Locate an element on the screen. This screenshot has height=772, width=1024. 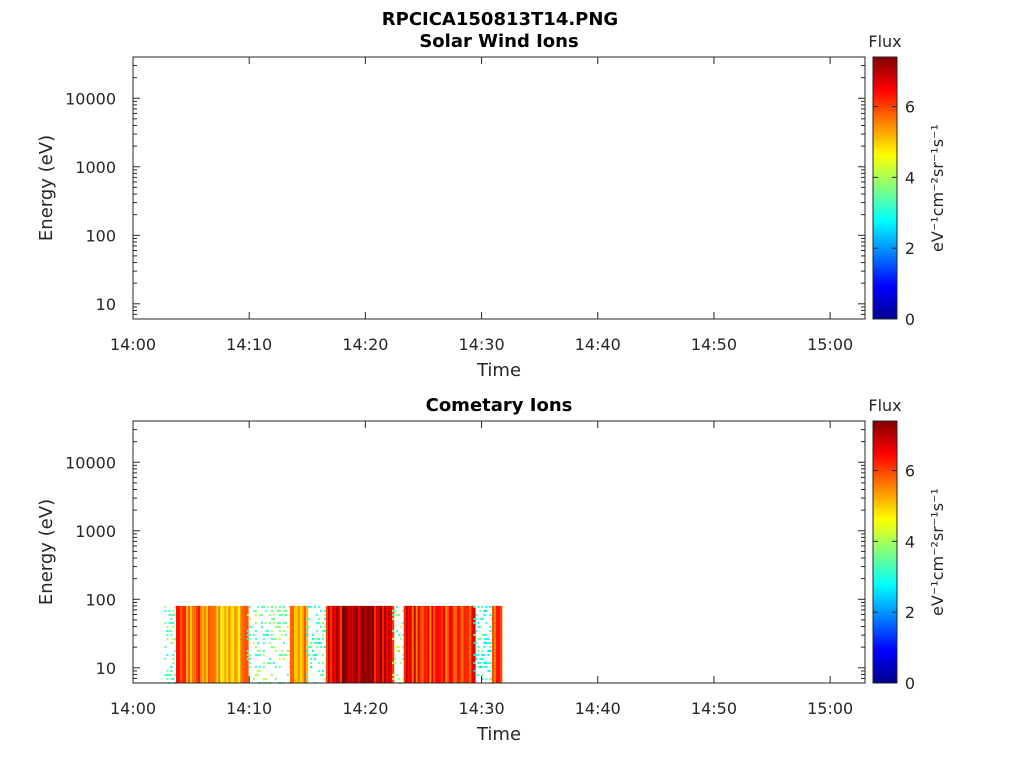
colorbar-unit-label: eV⁻¹cm⁻²sr⁻¹s⁻¹ is located at coordinates (937, 552).